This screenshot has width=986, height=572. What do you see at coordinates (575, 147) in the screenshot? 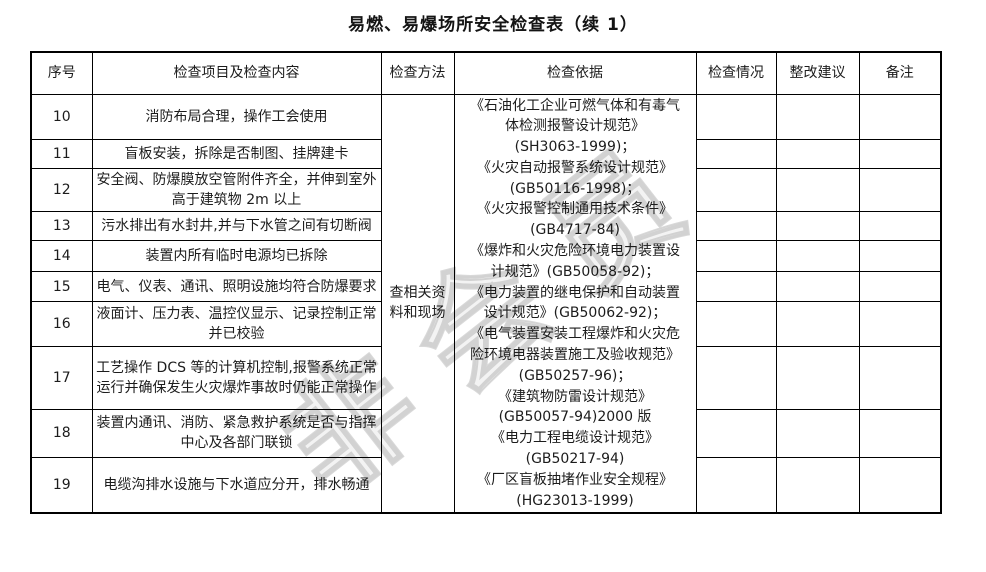
I see `basis-line: (SH3063-1999)；` at bounding box center [575, 147].